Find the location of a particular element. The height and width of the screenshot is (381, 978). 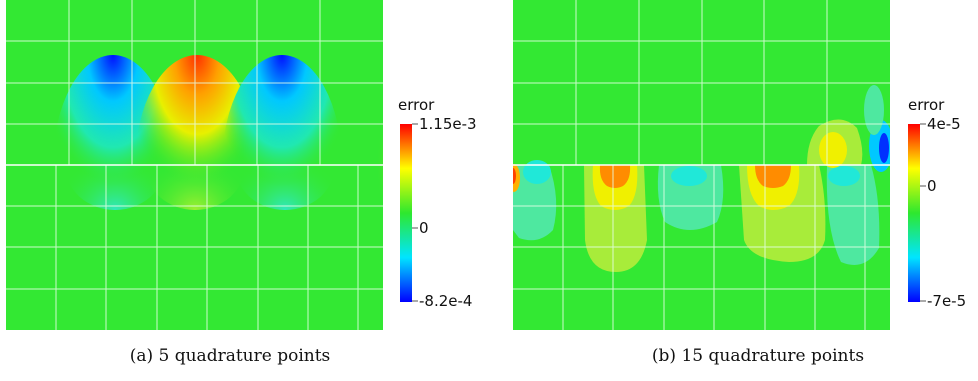

colorbar-min-label: -8.2e-4 is located at coordinates (445, 301).